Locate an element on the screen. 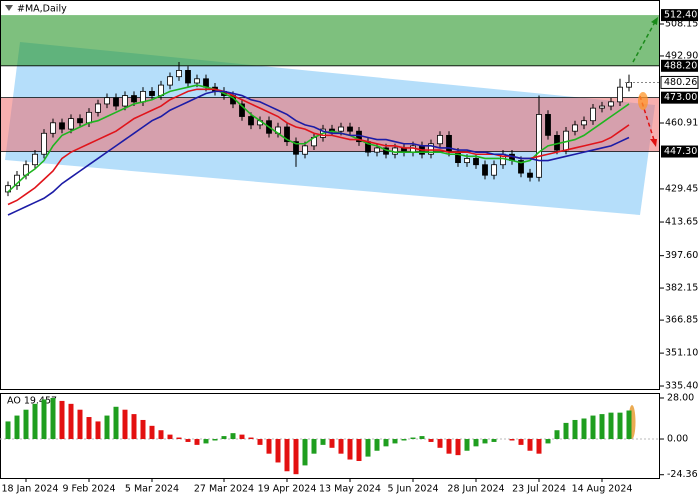  level-label: 473.00 is located at coordinates (680, 97).